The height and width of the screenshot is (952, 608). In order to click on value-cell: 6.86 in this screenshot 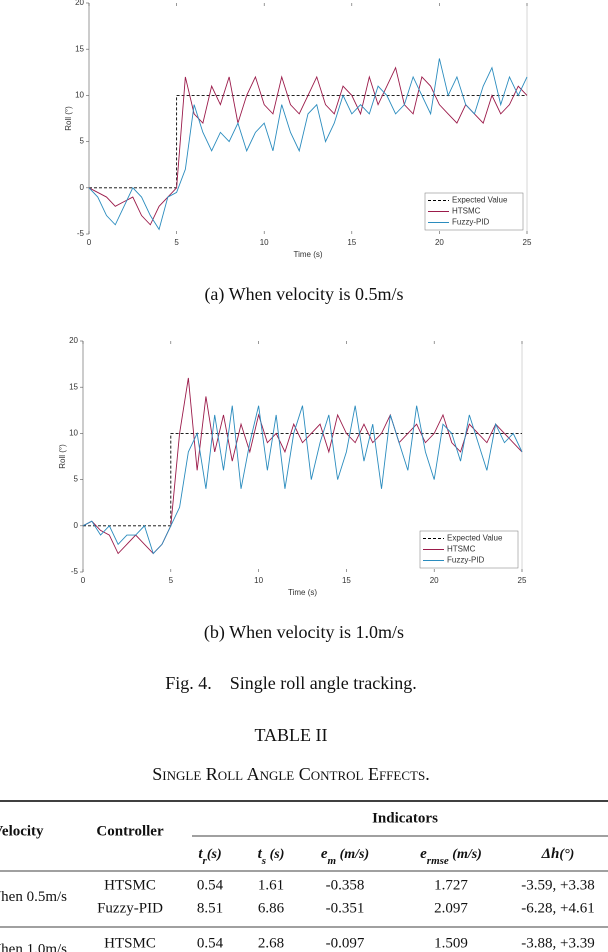, I will do `click(271, 908)`.